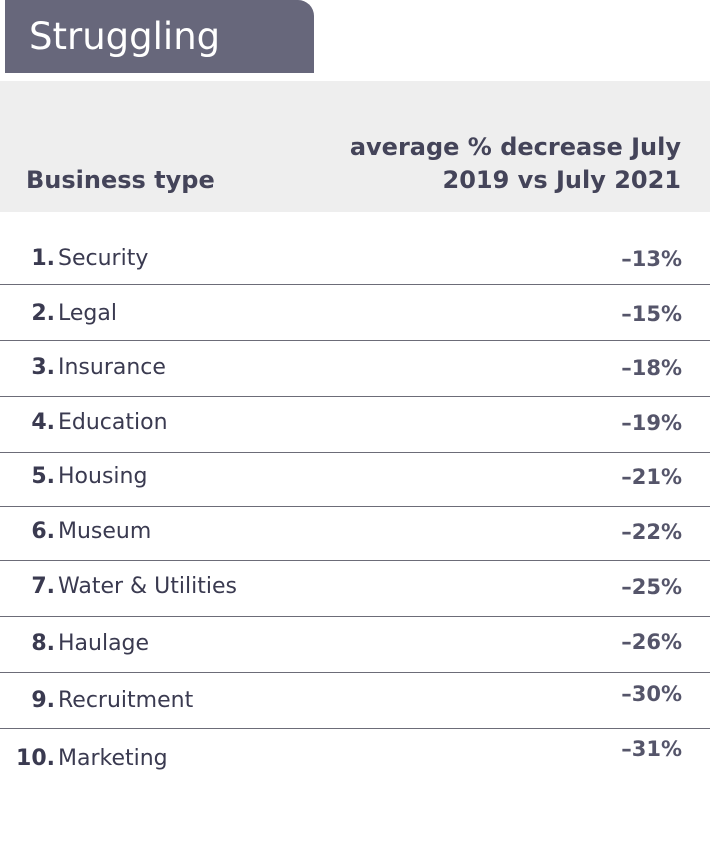 The height and width of the screenshot is (868, 710). I want to click on row-rank: 10., so click(35, 758).